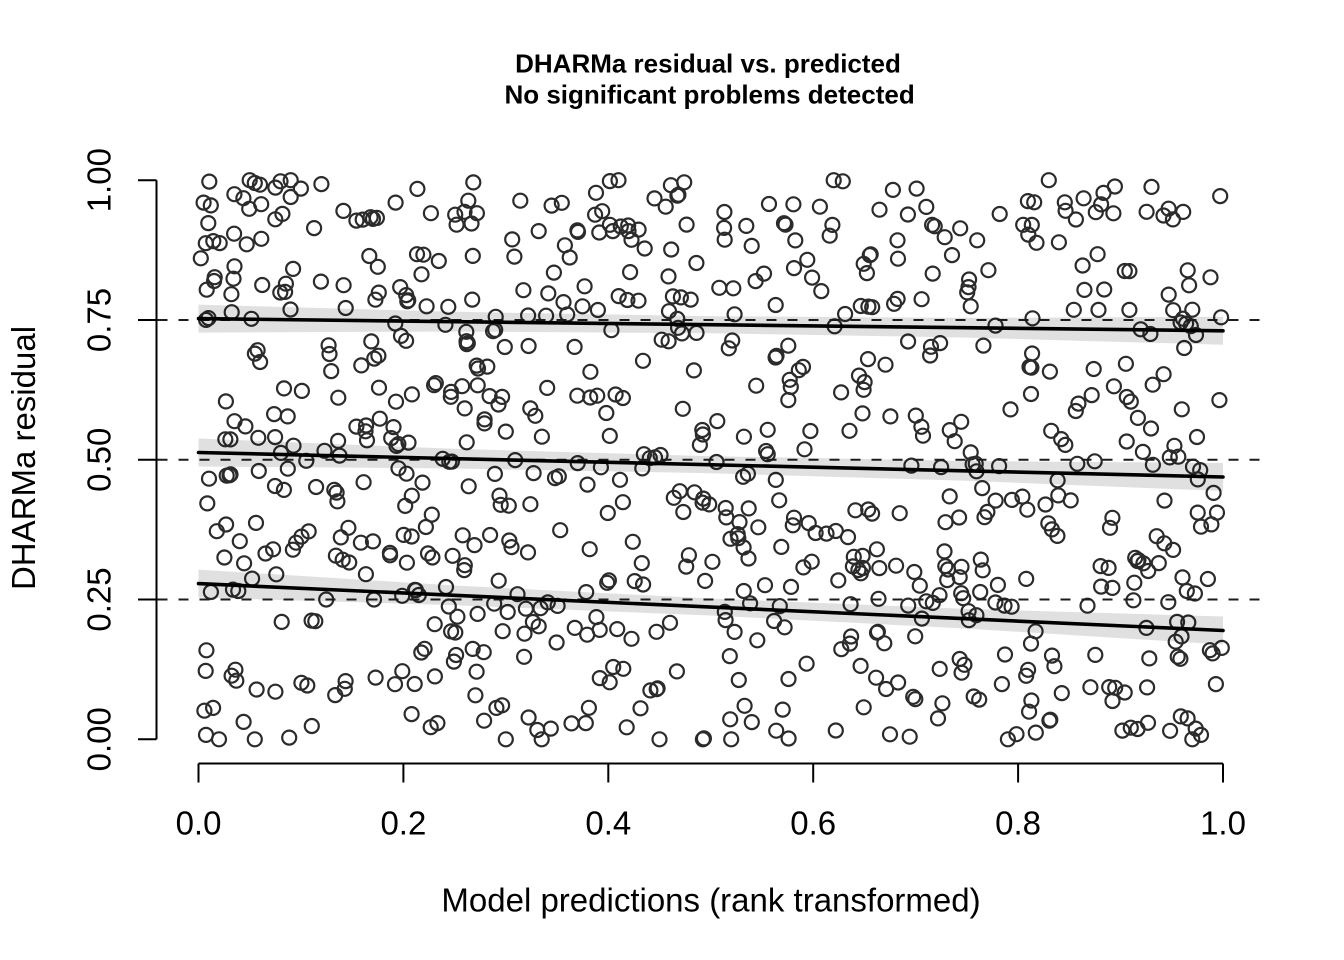  What do you see at coordinates (99, 599) in the screenshot?
I see `svg-text: 0.25` at bounding box center [99, 599].